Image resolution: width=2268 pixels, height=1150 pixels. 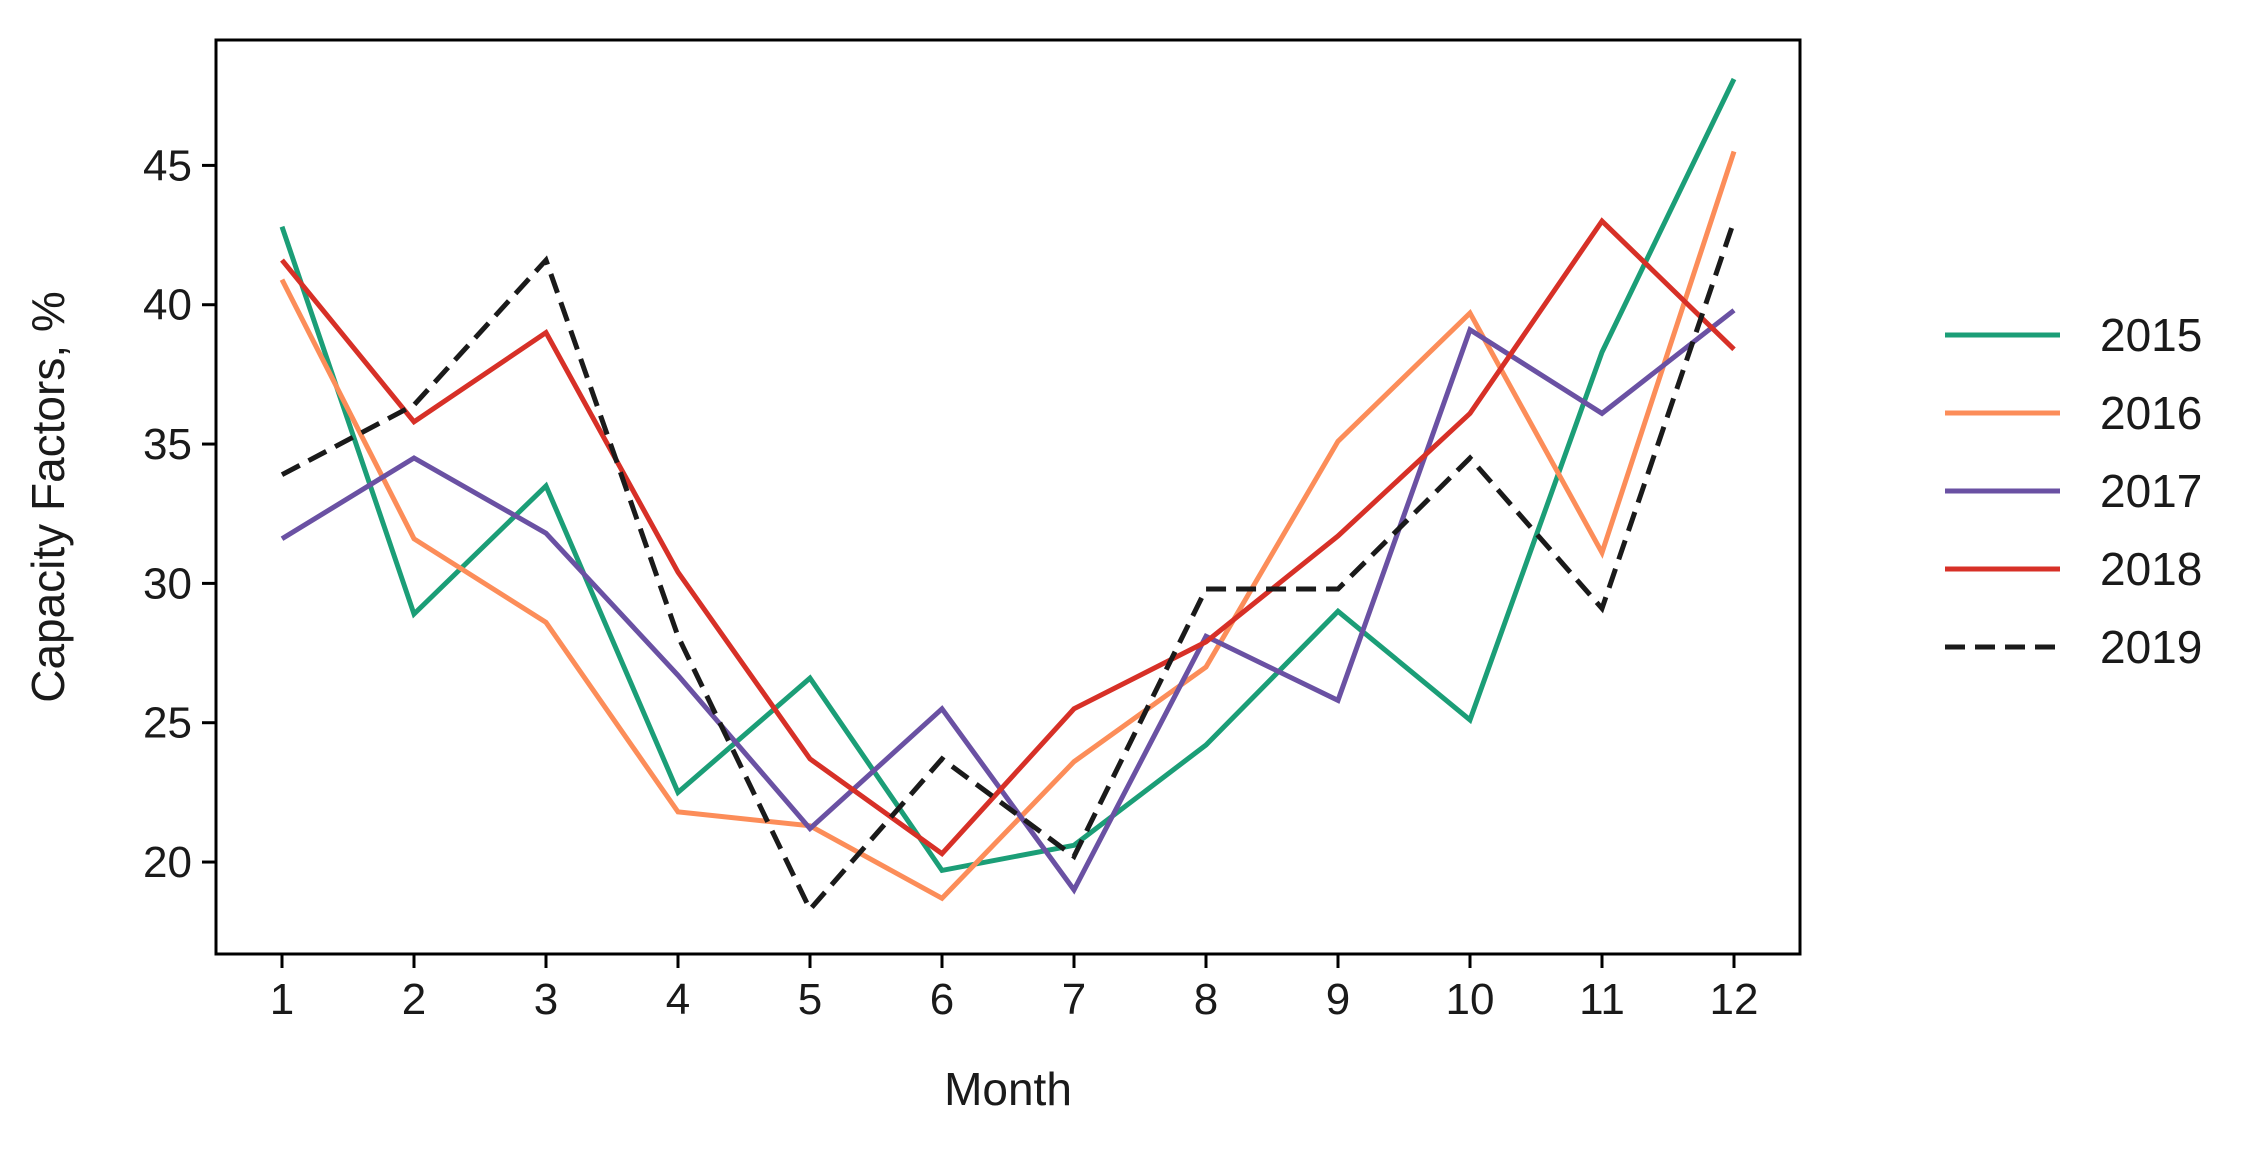 I want to click on x-tick-label: 2, so click(x=414, y=999).